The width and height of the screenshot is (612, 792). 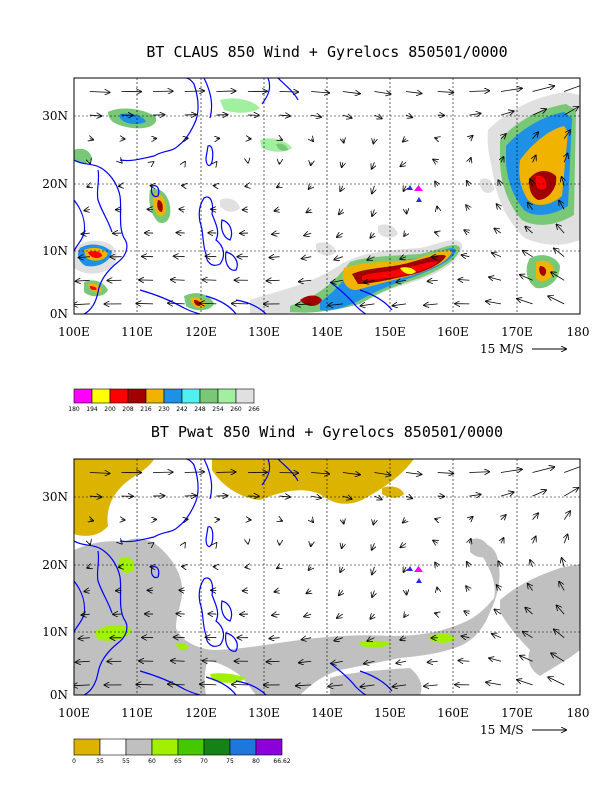 I want to click on x-tick-label: 170E, so click(x=517, y=713).